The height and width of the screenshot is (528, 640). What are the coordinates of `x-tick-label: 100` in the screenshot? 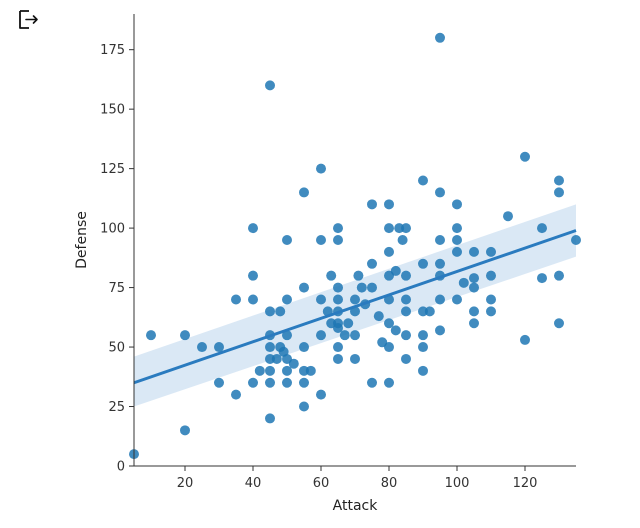 It's located at (457, 483).